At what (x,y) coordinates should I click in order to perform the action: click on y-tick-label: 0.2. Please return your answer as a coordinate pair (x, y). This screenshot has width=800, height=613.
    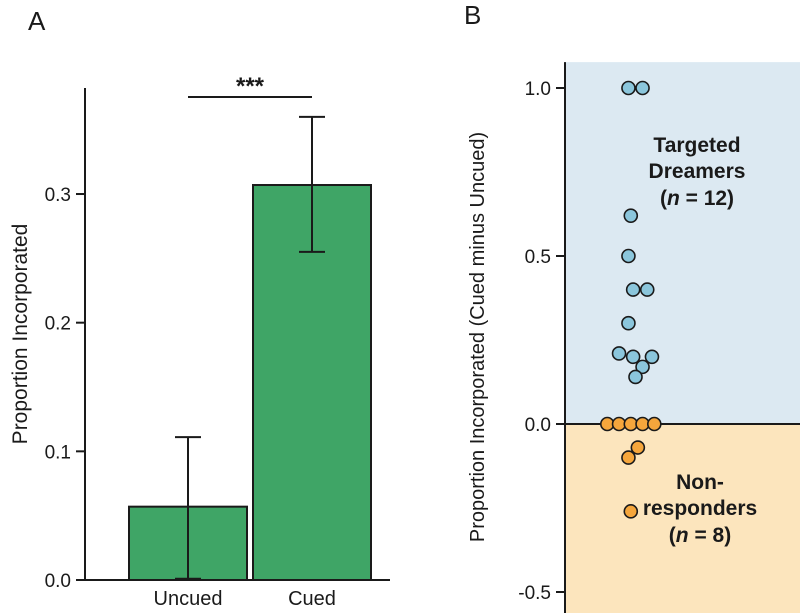
    Looking at the image, I should click on (58, 324).